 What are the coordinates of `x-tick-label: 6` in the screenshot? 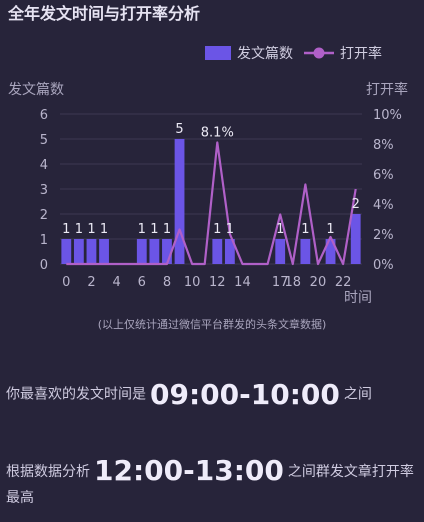 It's located at (142, 282).